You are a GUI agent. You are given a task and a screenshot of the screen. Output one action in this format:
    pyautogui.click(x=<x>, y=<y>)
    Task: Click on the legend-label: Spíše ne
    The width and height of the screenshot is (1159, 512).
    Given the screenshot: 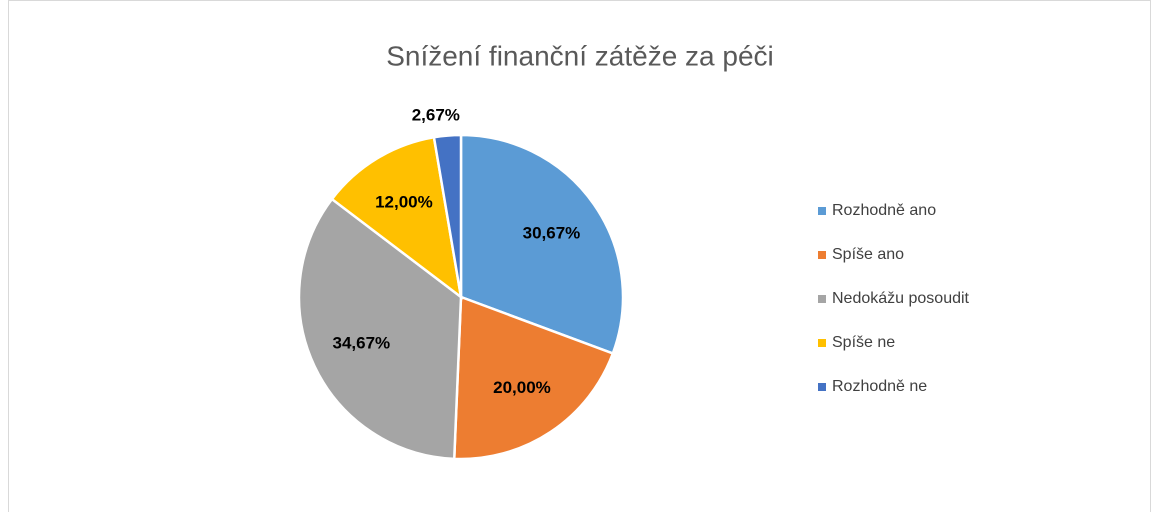 What is the action you would take?
    pyautogui.click(x=863, y=342)
    